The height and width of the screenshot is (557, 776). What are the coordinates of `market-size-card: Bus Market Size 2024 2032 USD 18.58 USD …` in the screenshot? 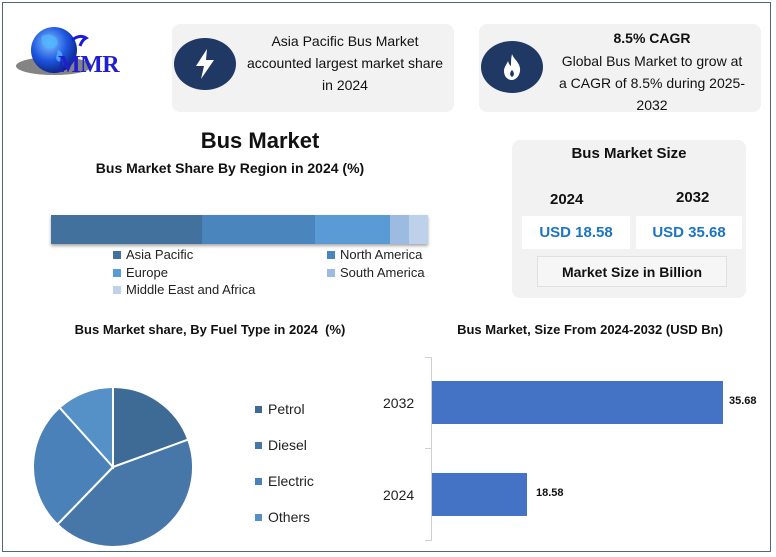 It's located at (629, 219).